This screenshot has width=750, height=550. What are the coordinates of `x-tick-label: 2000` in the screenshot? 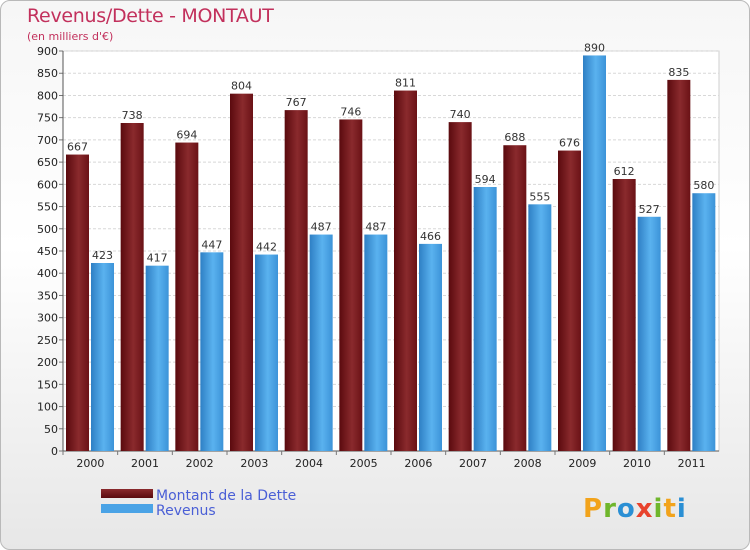 It's located at (90, 463).